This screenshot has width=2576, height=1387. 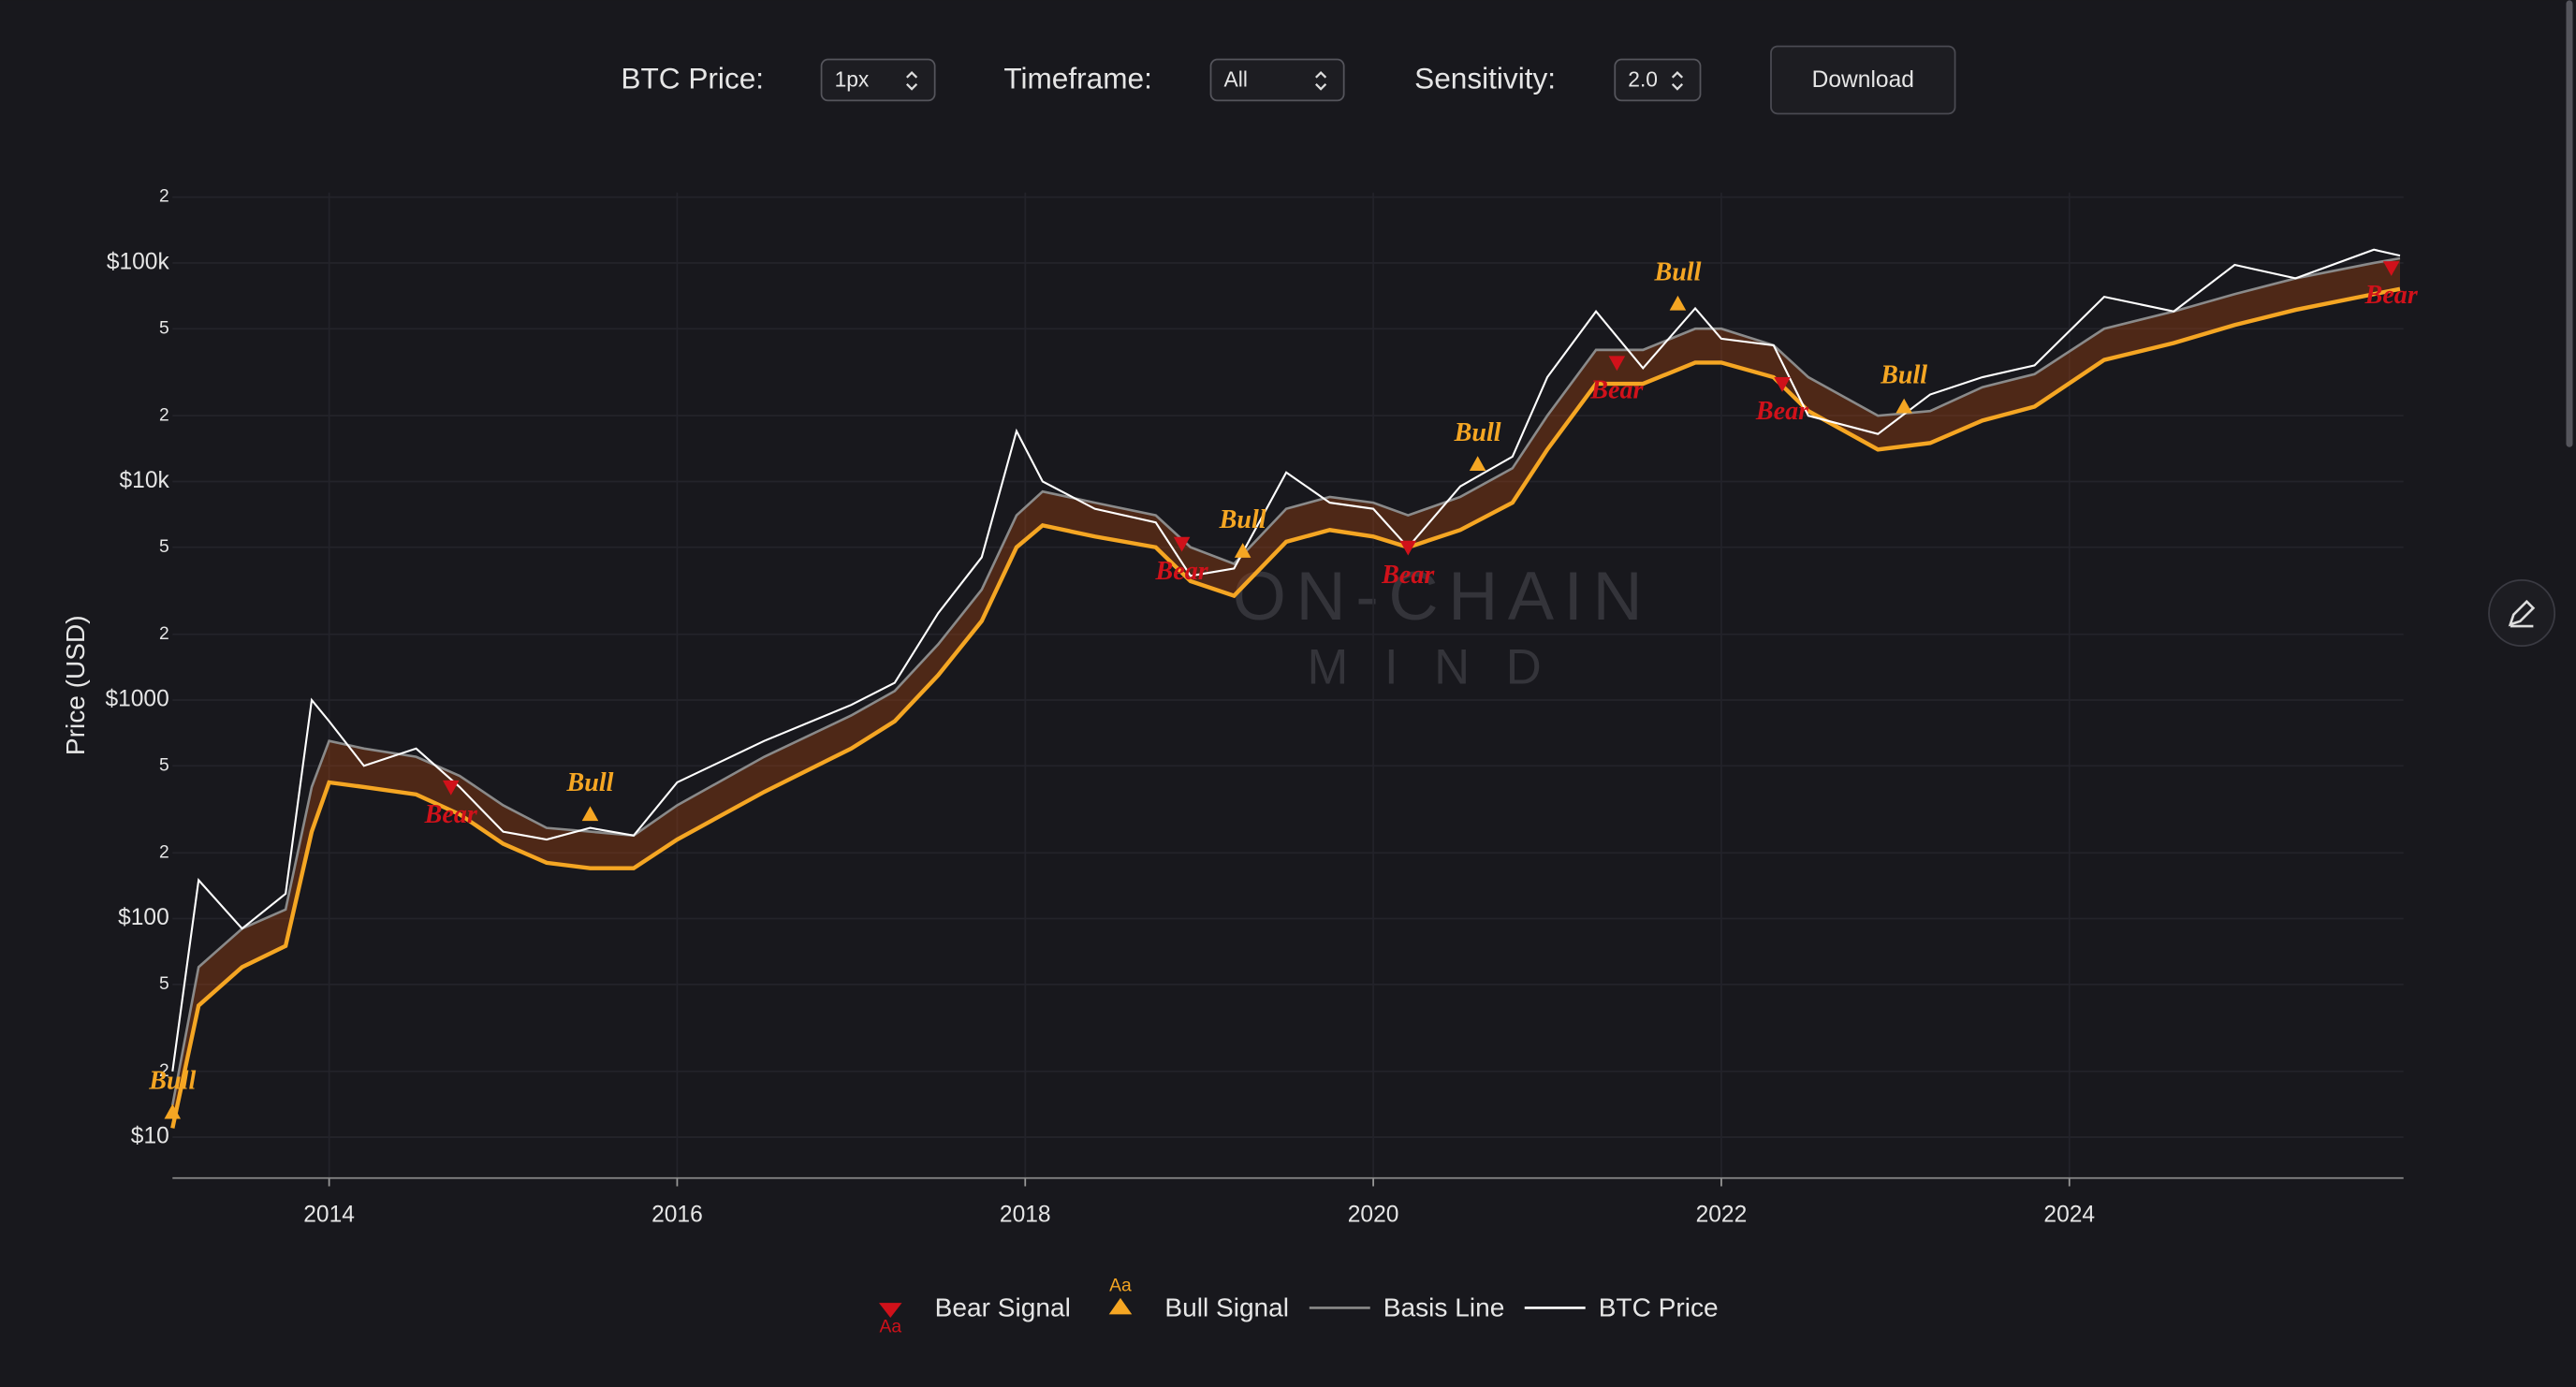 What do you see at coordinates (143, 917) in the screenshot?
I see `y-tick-label: $100` at bounding box center [143, 917].